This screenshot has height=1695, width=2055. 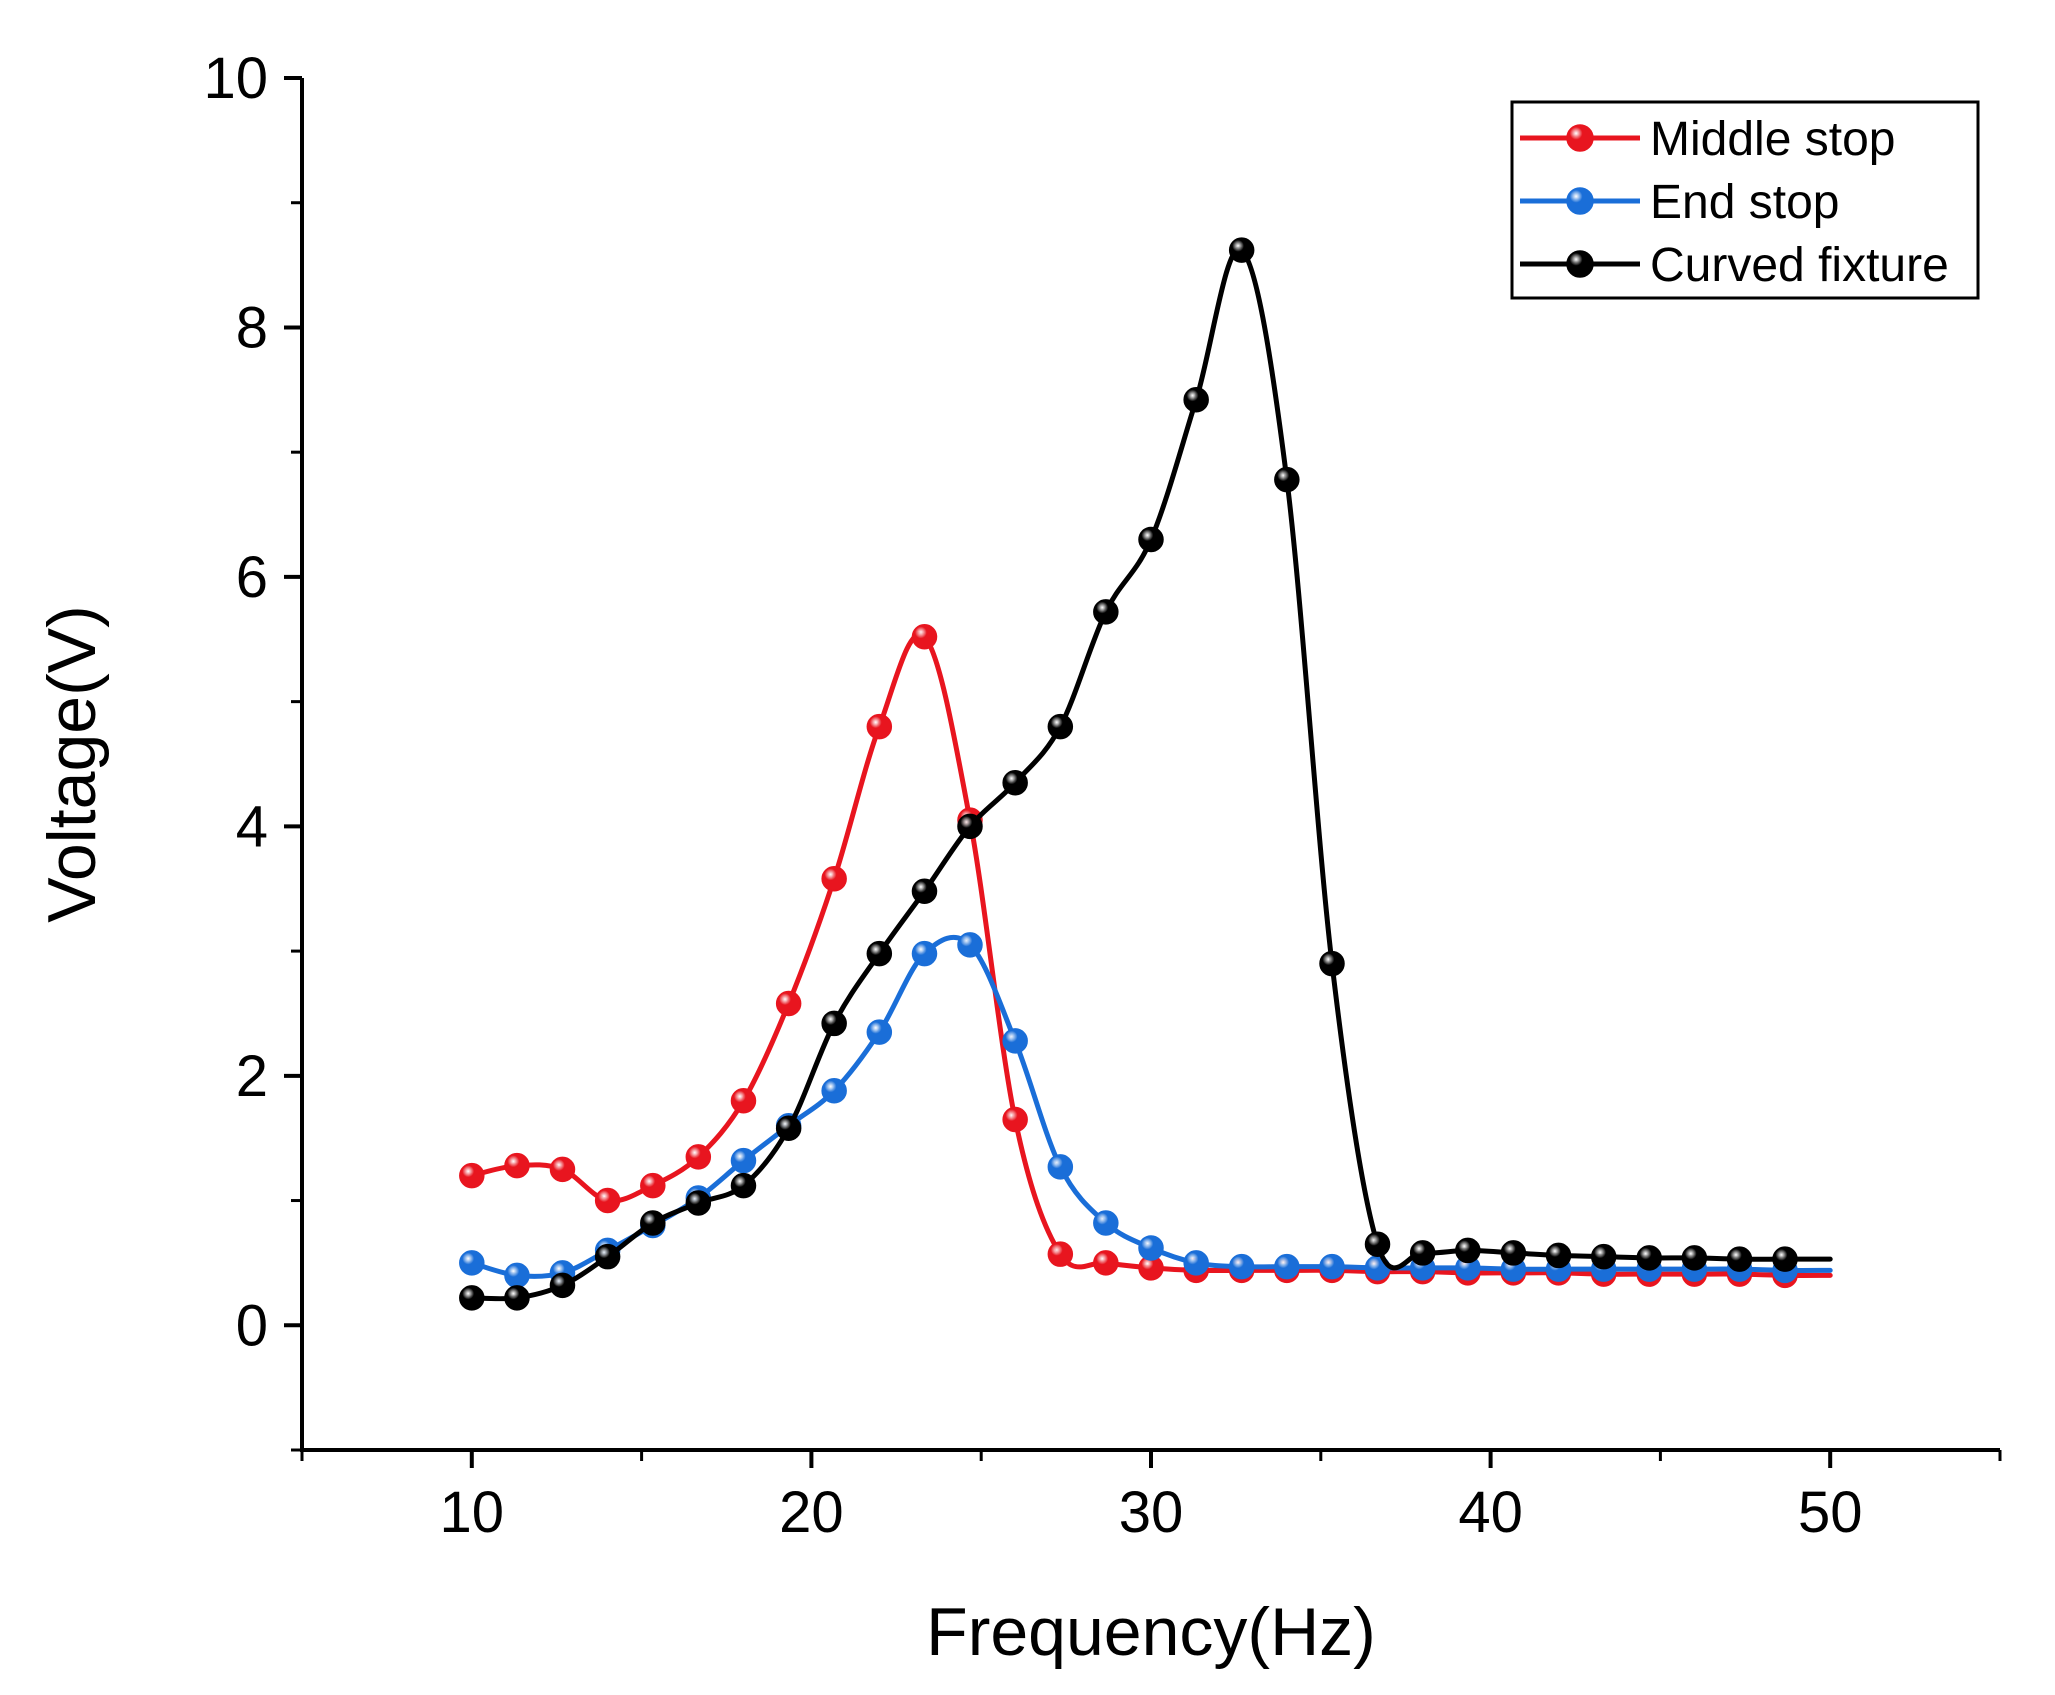 I want to click on legend-item-curved-fixture: Curved fixture, so click(x=1734, y=265).